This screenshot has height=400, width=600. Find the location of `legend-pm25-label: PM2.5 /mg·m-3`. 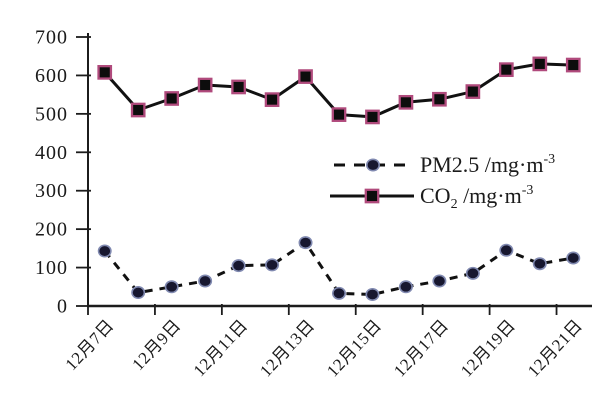

legend-pm25-label: PM2.5 /mg·m-3 is located at coordinates (487, 164).